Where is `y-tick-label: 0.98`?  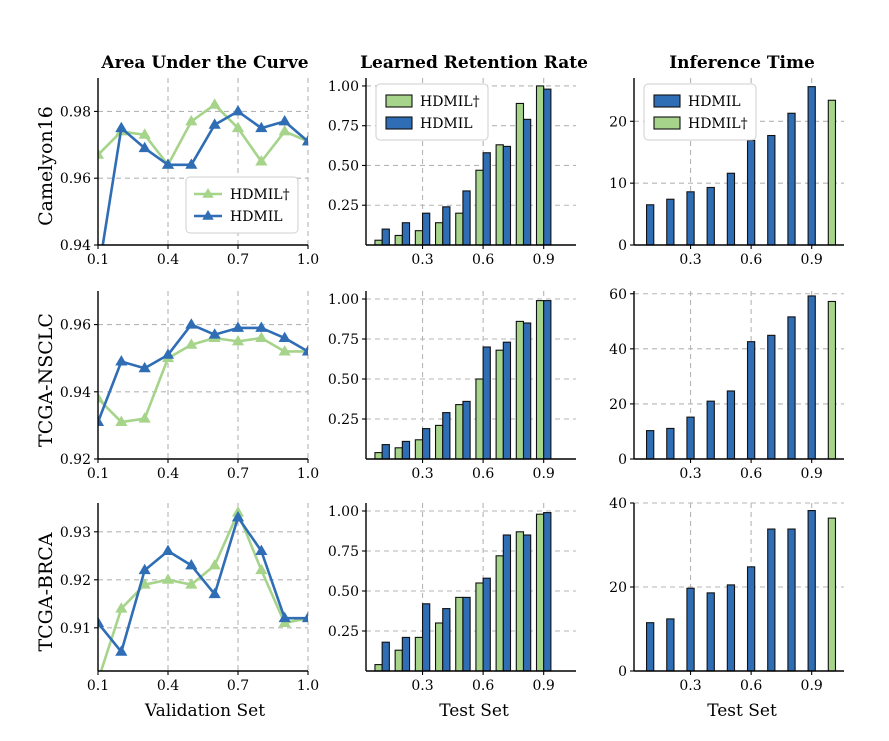 y-tick-label: 0.98 is located at coordinates (75, 112).